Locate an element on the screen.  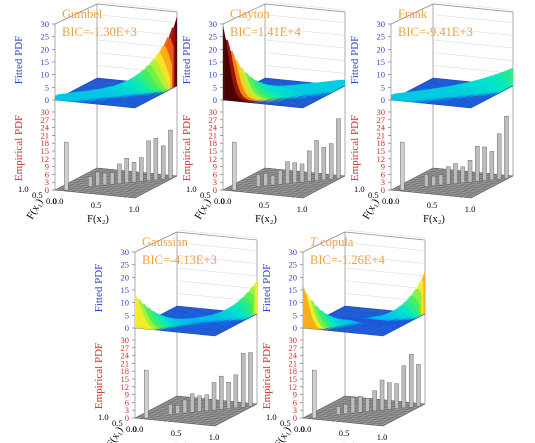
empirical-tick-label: 3 is located at coordinates (383, 182).